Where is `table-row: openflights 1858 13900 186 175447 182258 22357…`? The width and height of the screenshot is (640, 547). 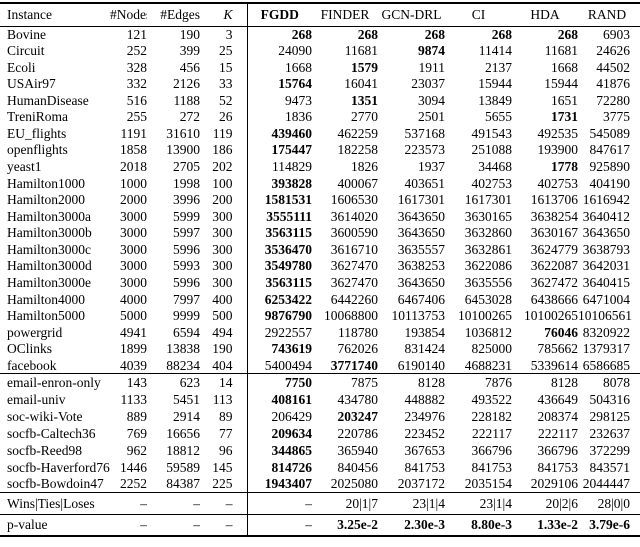
table-row: openflights 1858 13900 186 175447 182258 22357… is located at coordinates (320, 150).